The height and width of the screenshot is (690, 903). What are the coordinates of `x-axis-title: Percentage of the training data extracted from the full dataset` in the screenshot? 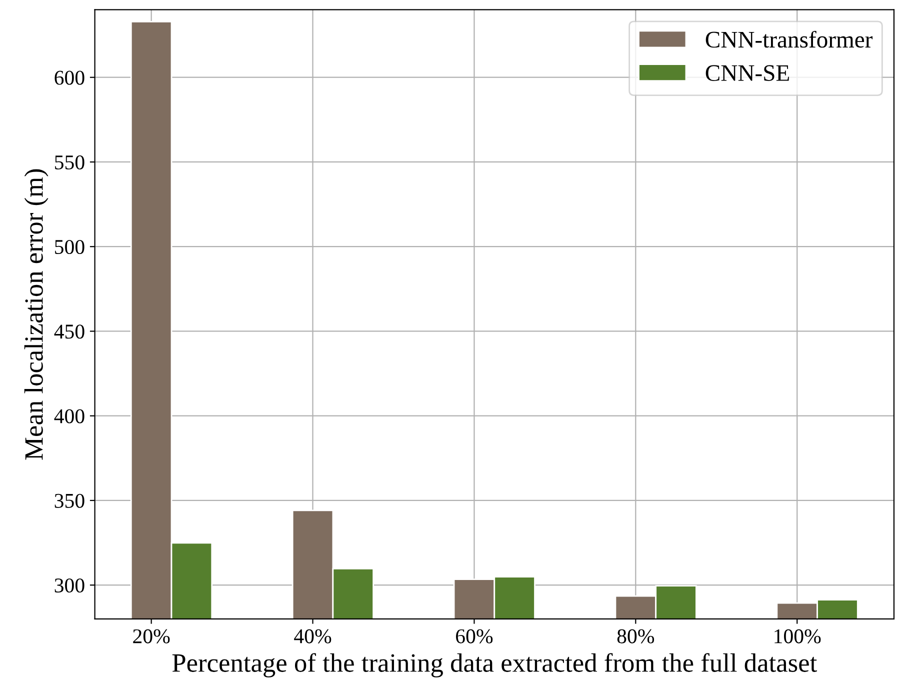 It's located at (494, 665).